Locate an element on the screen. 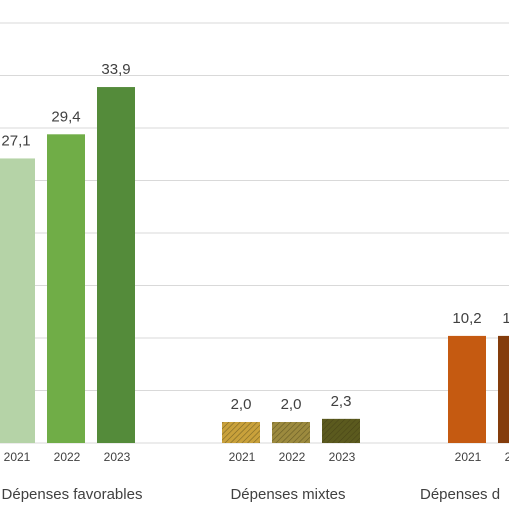  group-label: Dépenses mixtes is located at coordinates (287, 494).